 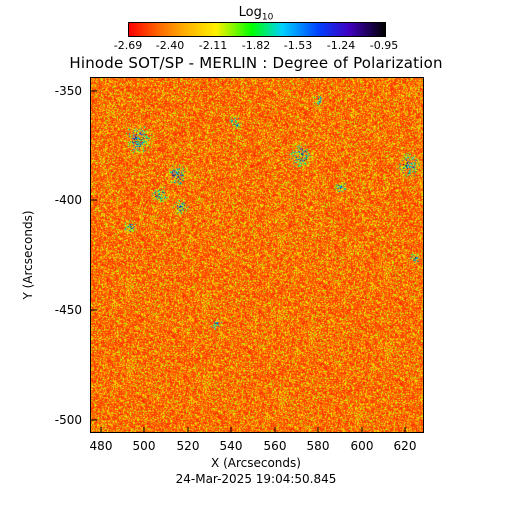 I want to click on colorbar-tick: -2.69, so click(x=128, y=45).